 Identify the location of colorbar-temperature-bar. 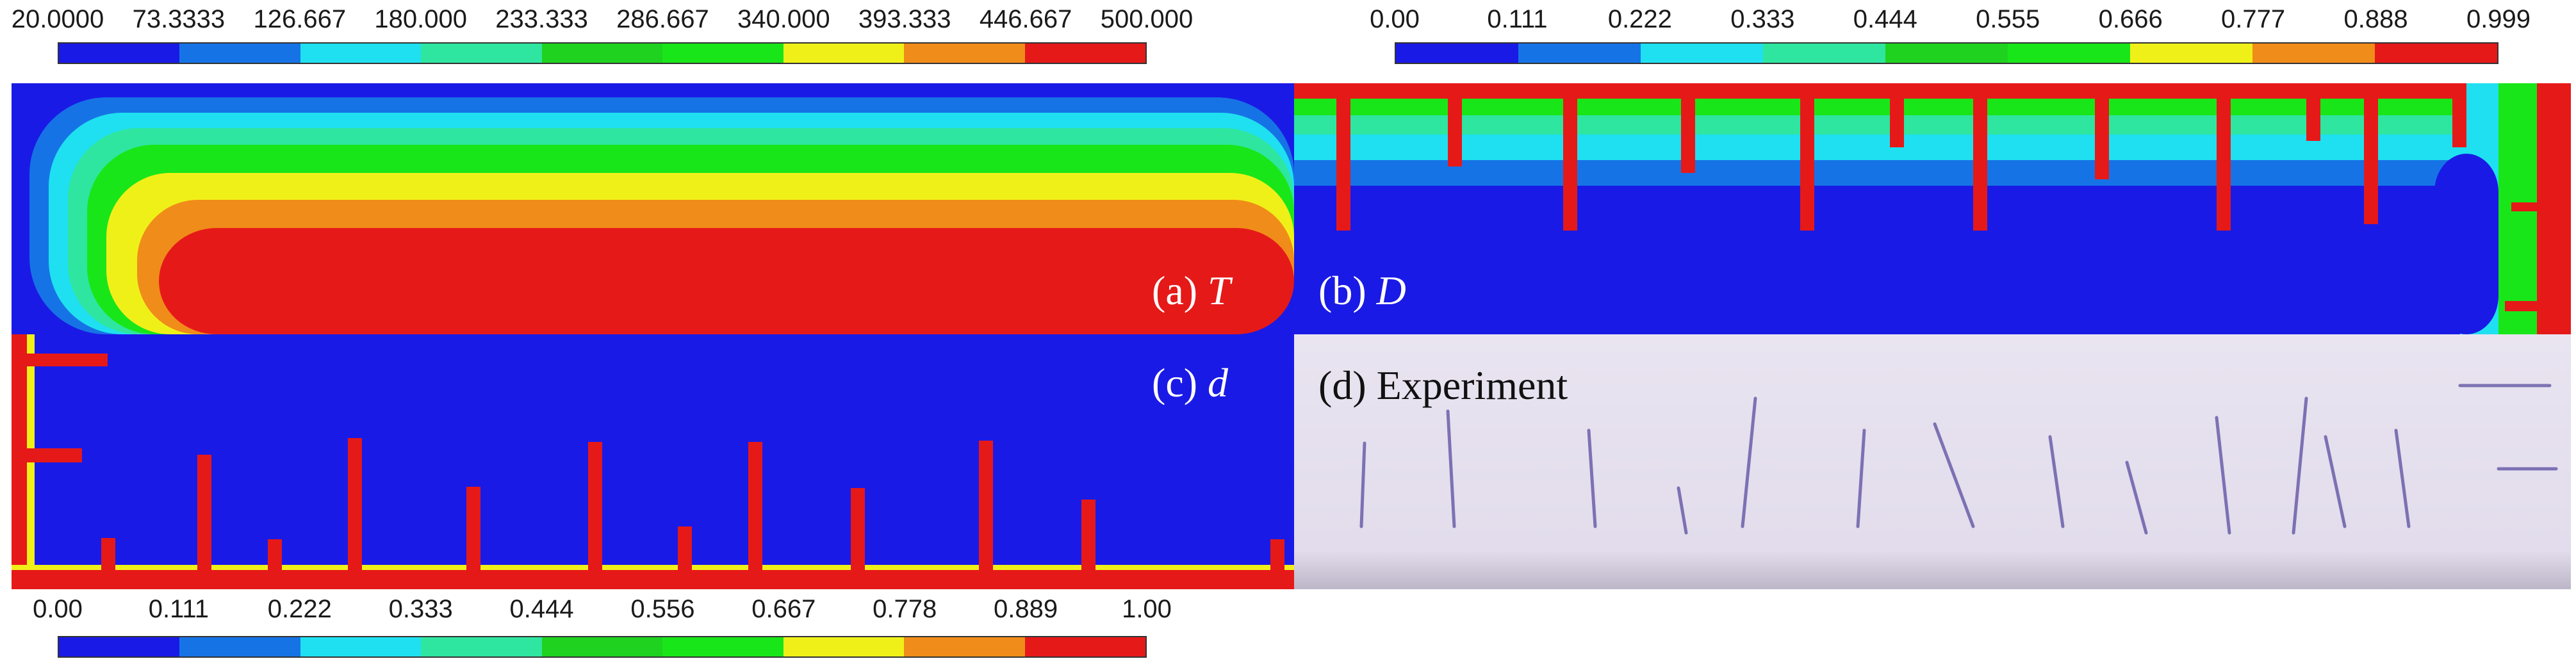
(602, 53).